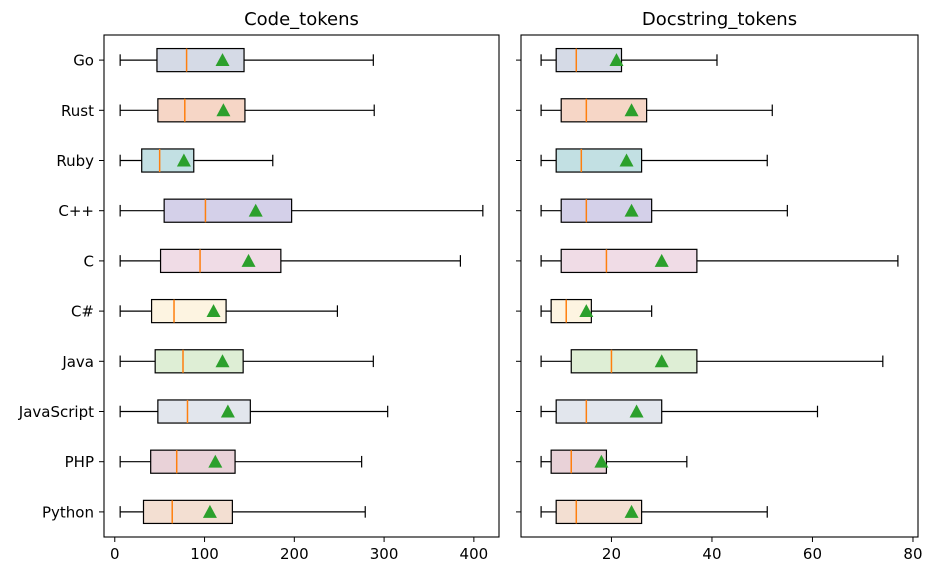 This screenshot has width=927, height=570. I want to click on docstring-tokens-box-c, so click(719, 261).